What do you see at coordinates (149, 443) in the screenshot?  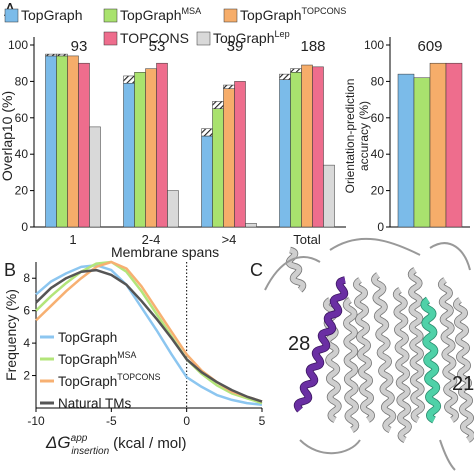 I see `x-label-unit: (kcal / mol)` at bounding box center [149, 443].